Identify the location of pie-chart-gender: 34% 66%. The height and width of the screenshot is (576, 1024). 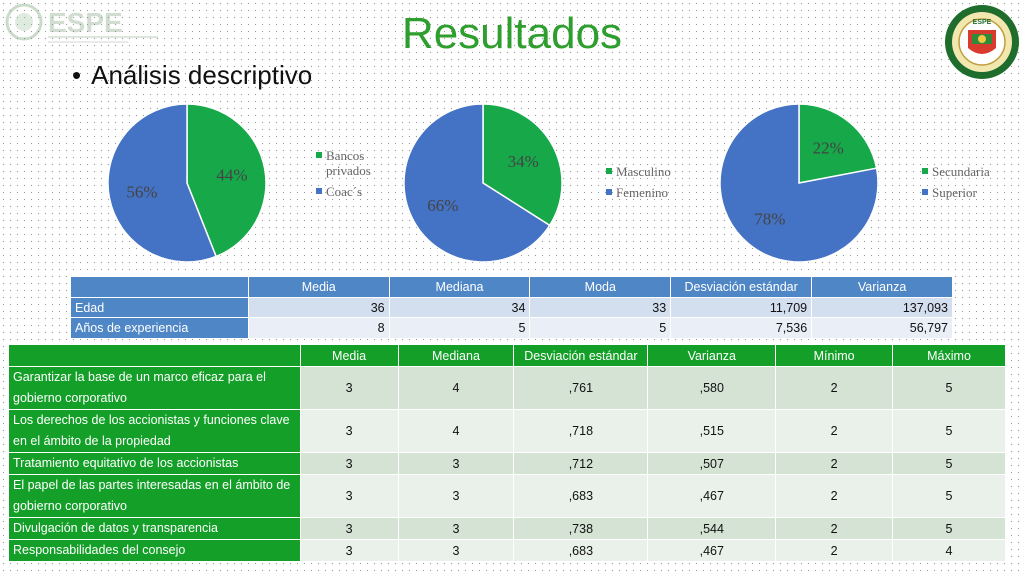
(483, 183).